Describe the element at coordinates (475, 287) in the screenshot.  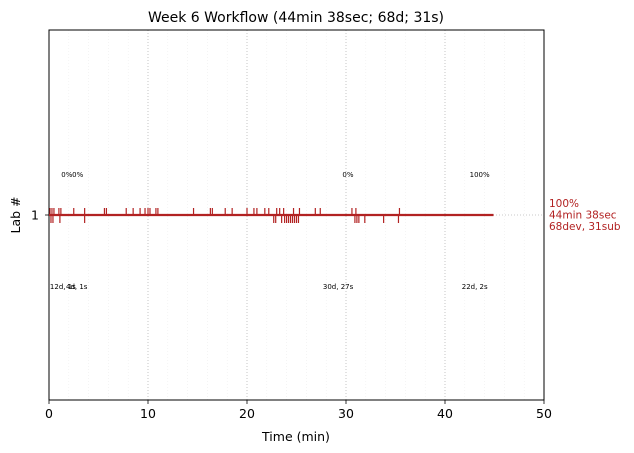
I see `count-annotation: 22d, 2s` at that location.